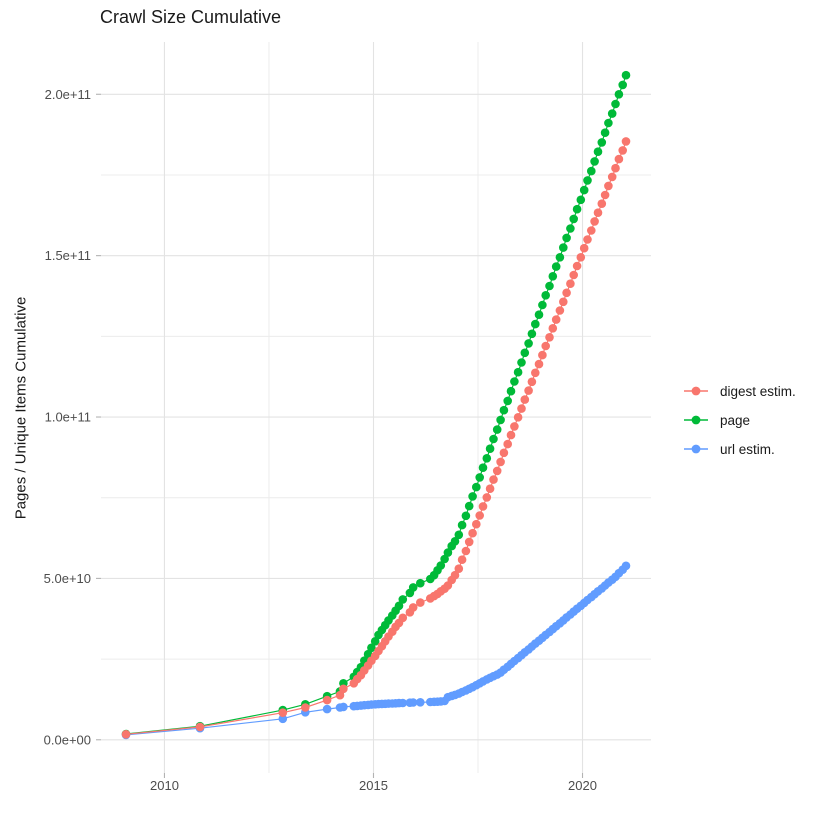 This screenshot has width=826, height=827. I want to click on series-url-estim, so click(376, 650).